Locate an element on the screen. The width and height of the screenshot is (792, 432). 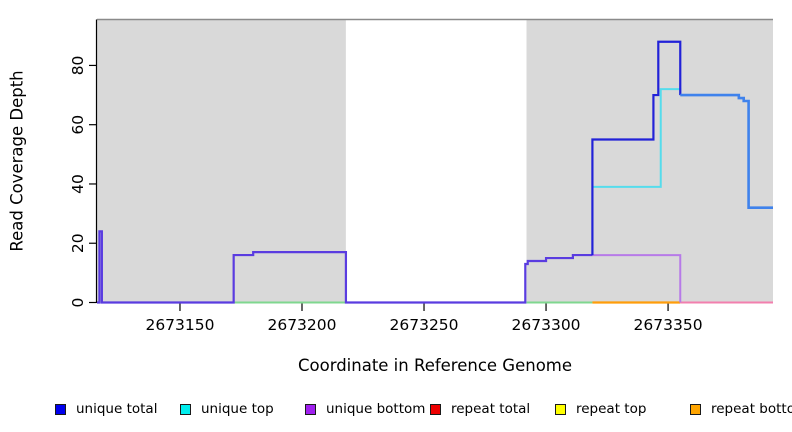
legend-item-label: repeat total is located at coordinates (491, 409).